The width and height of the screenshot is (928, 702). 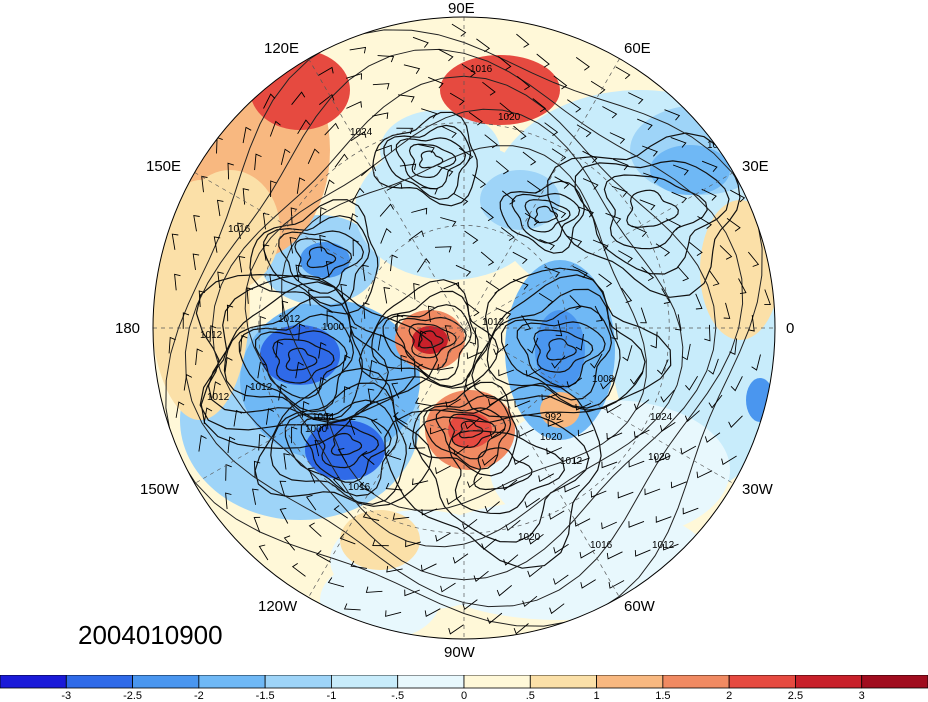 I want to click on contour-label: 1016, so click(x=481, y=69).